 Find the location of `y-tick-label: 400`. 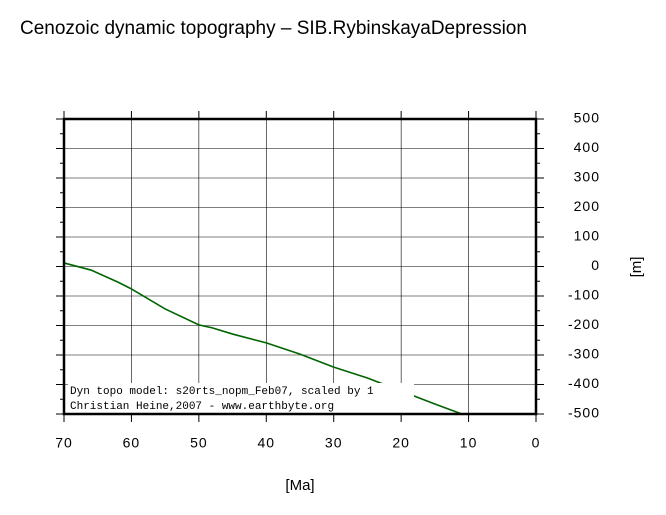

y-tick-label: 400 is located at coordinates (587, 147).